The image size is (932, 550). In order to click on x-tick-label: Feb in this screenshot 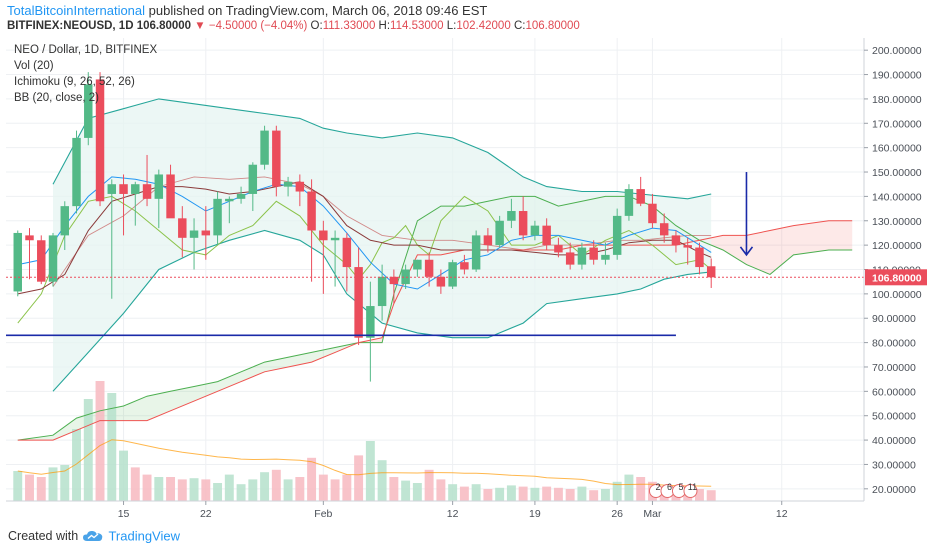, I will do `click(323, 514)`.